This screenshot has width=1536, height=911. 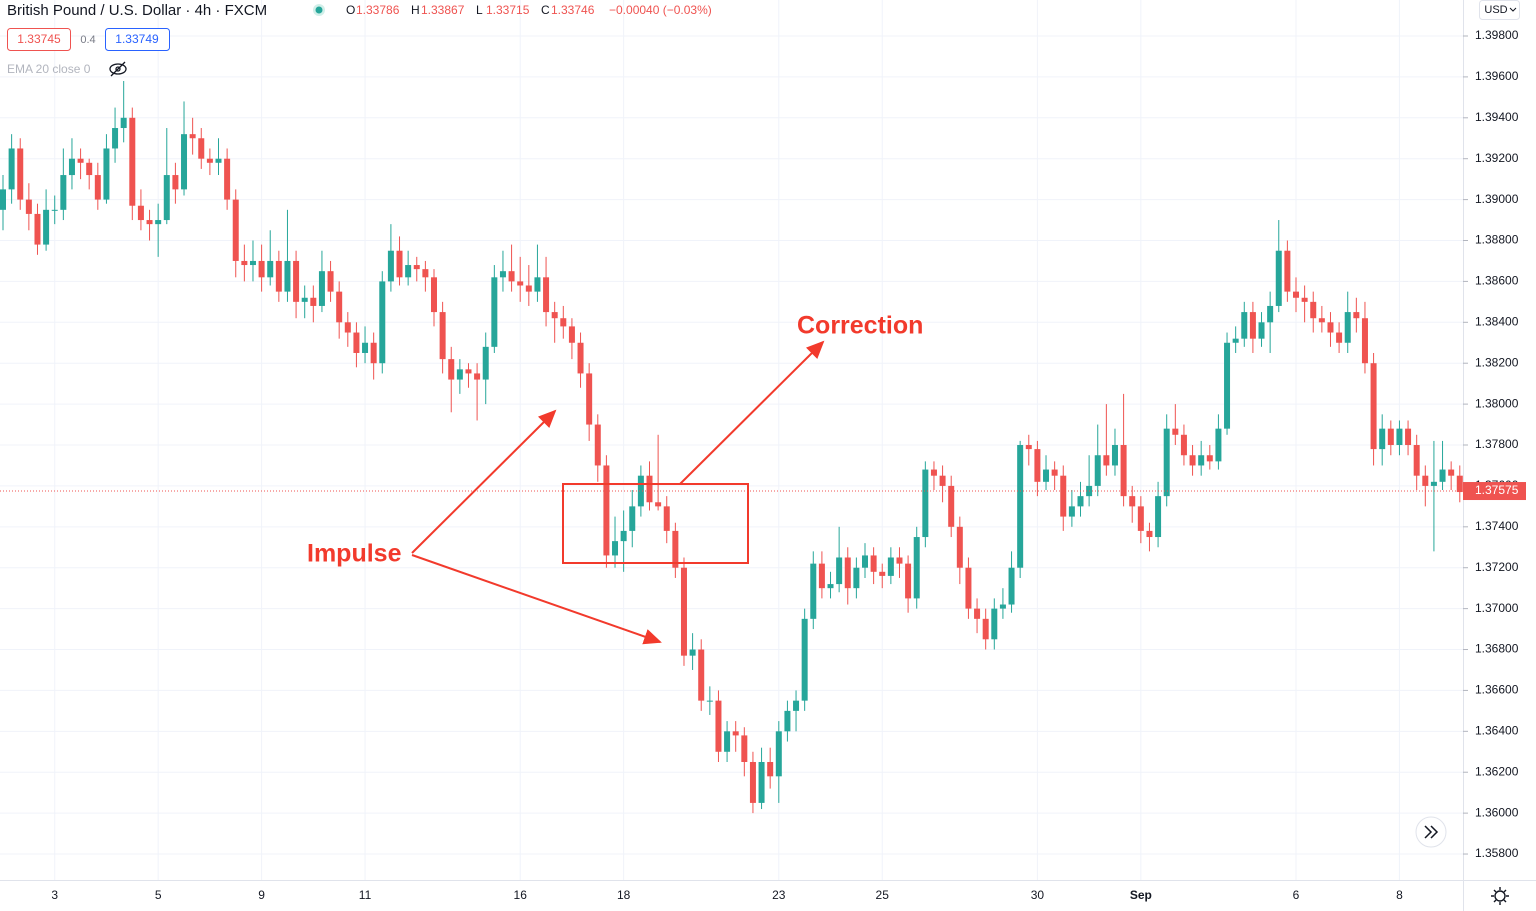 What do you see at coordinates (1141, 895) in the screenshot?
I see `x-tick-label: Sep` at bounding box center [1141, 895].